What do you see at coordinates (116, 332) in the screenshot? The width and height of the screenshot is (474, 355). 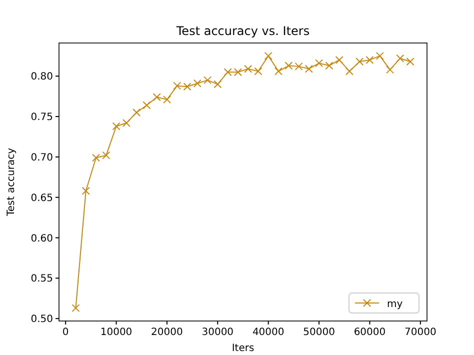 I see `x-tick-label: 10000` at bounding box center [116, 332].